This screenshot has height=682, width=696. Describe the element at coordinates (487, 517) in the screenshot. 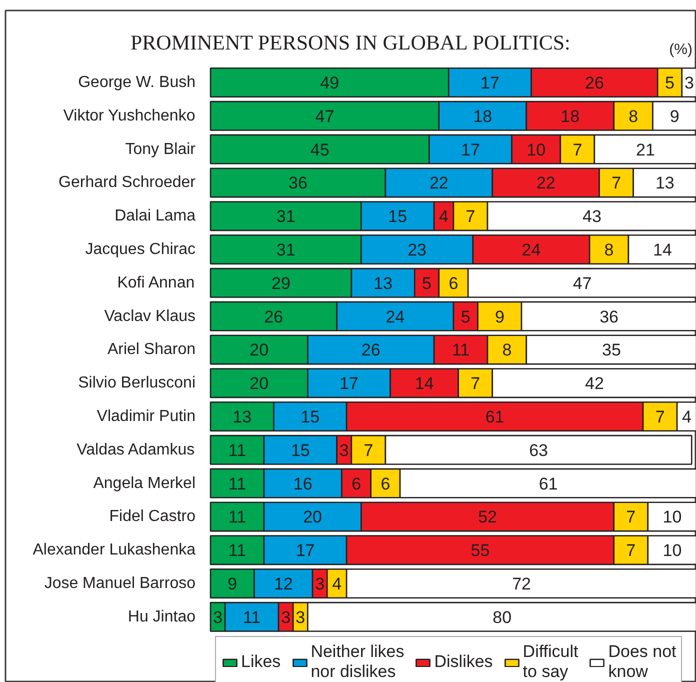

I see `data-label: 52` at that location.